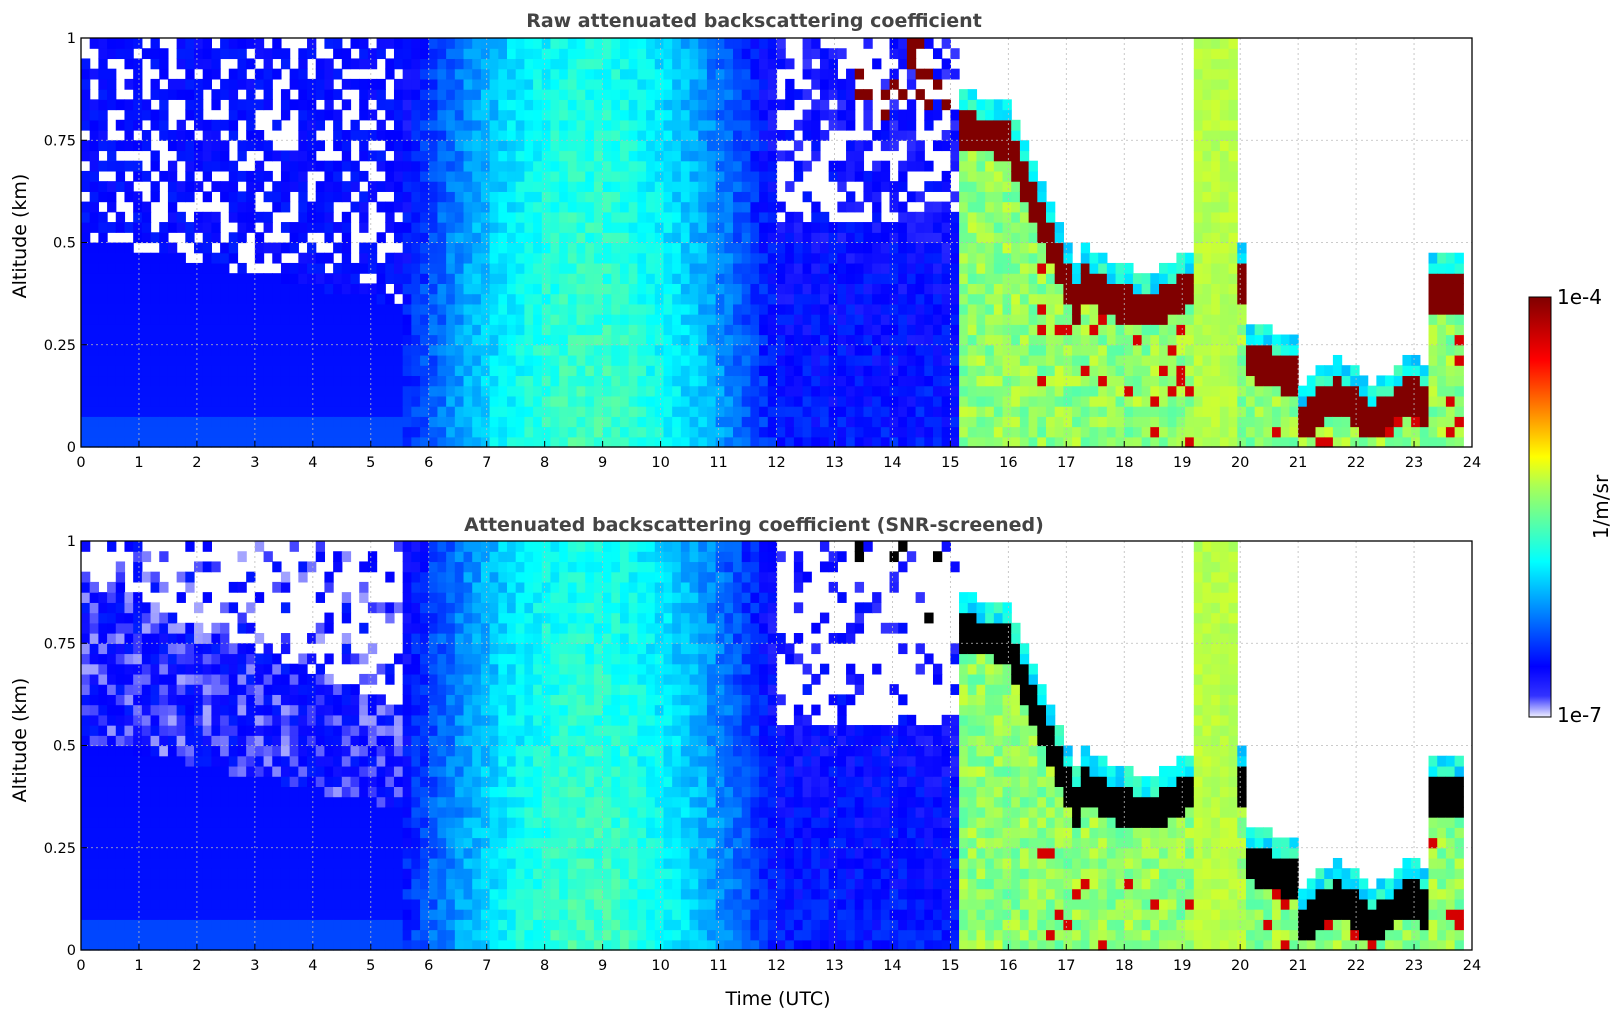 Image resolution: width=1621 pixels, height=1020 pixels. Describe the element at coordinates (138, 463) in the screenshot. I see `x-tick-label: 1` at that location.